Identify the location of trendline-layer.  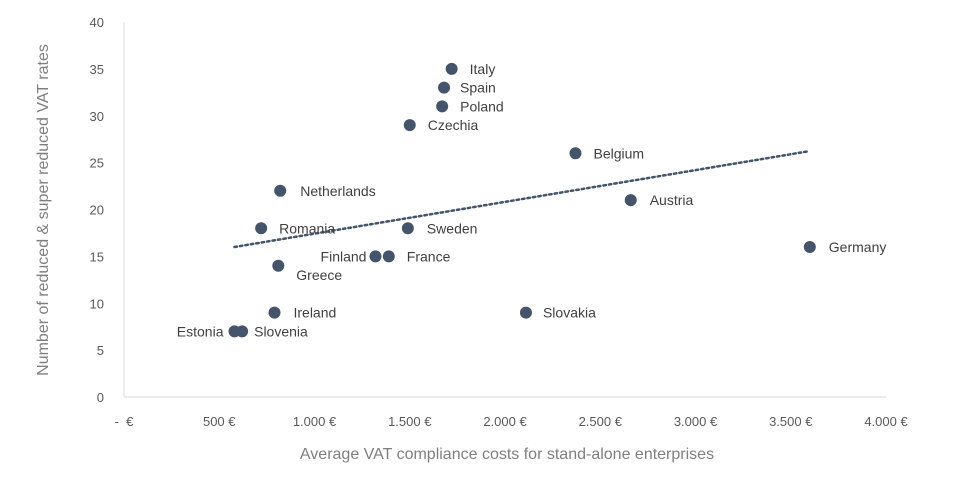
(521, 199).